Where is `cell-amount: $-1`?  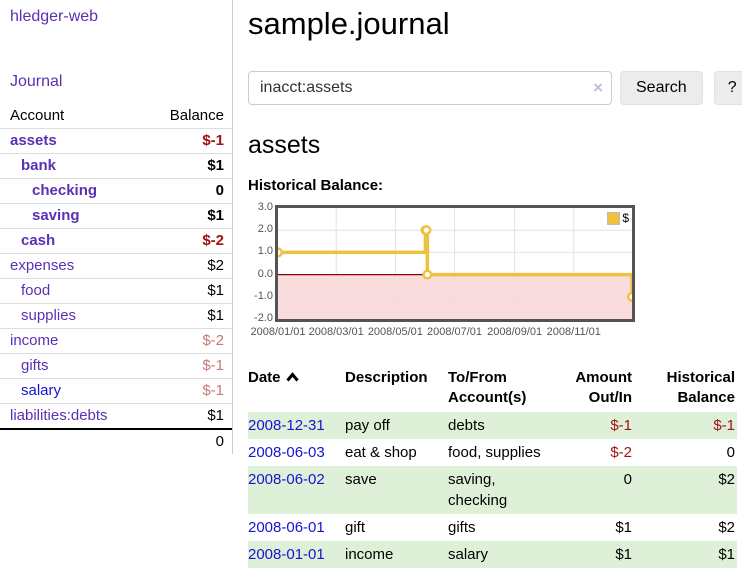 cell-amount: $-1 is located at coordinates (621, 425).